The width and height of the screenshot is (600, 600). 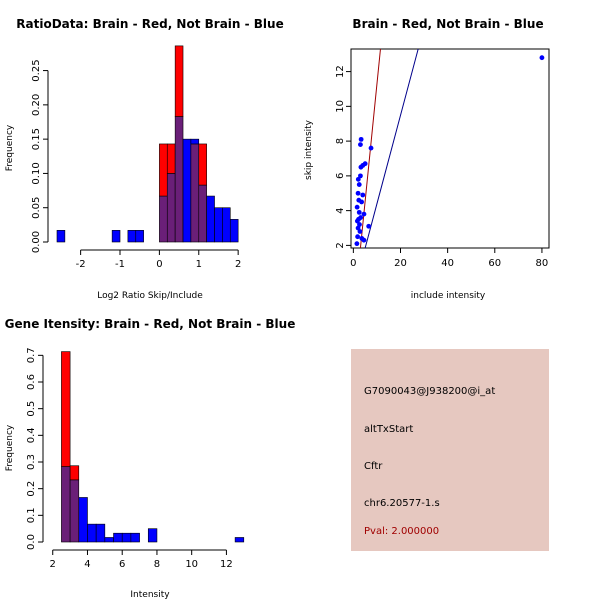 I want to click on histogram-2-y-tick-label: 0.3, so click(x=31, y=462).